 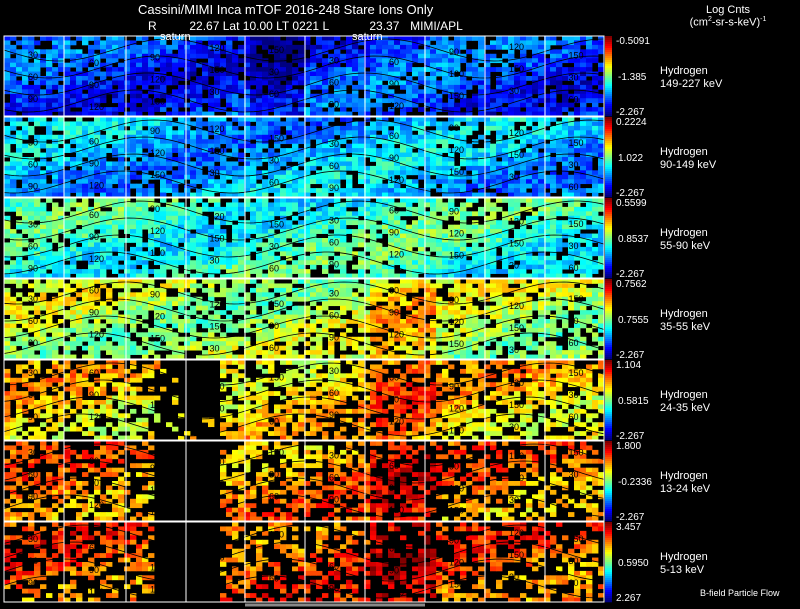 I want to click on contour-label: 120, so click(x=96, y=259).